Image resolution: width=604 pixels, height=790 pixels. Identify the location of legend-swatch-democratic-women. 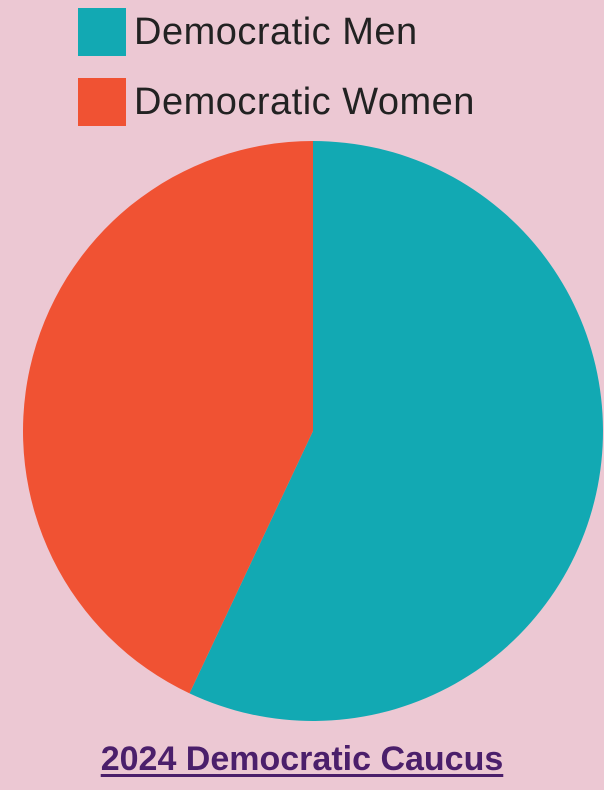
(102, 102).